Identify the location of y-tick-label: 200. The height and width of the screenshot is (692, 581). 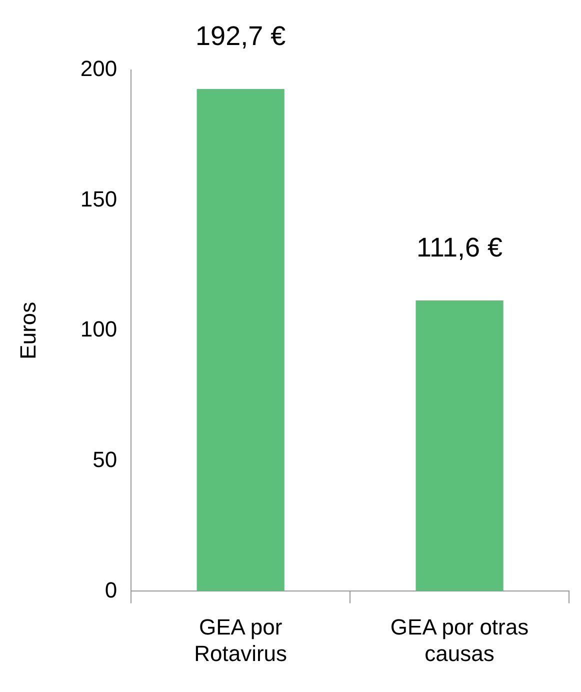
(99, 69).